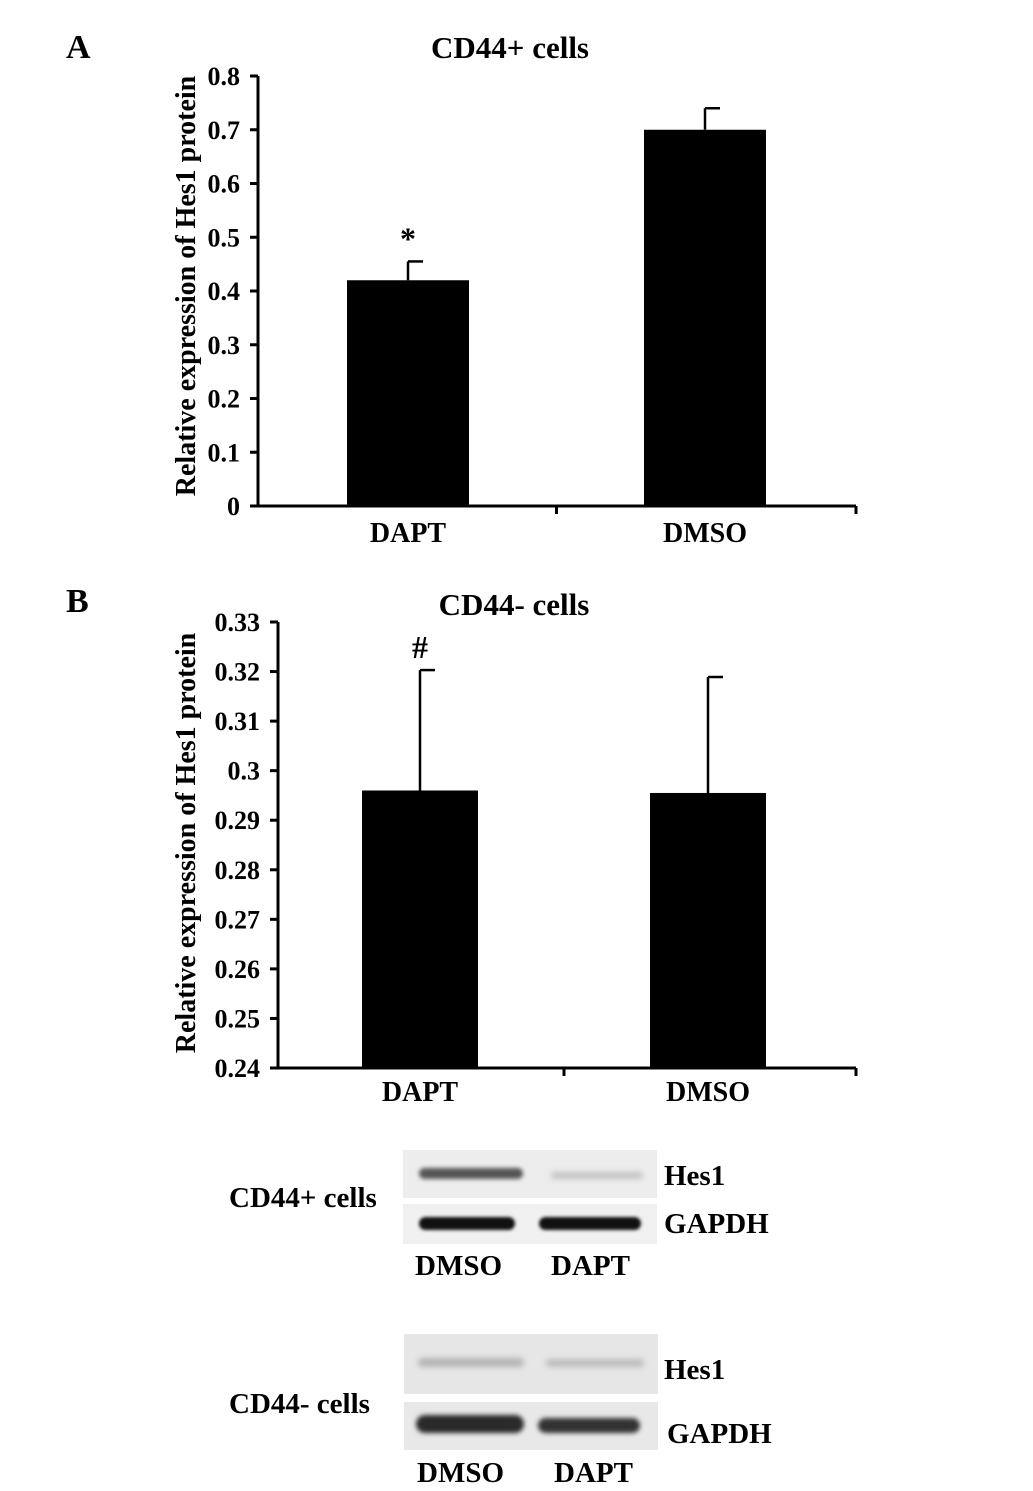 Image resolution: width=1033 pixels, height=1491 pixels. What do you see at coordinates (224, 237) in the screenshot?
I see `y-tick-label: 0.5` at bounding box center [224, 237].